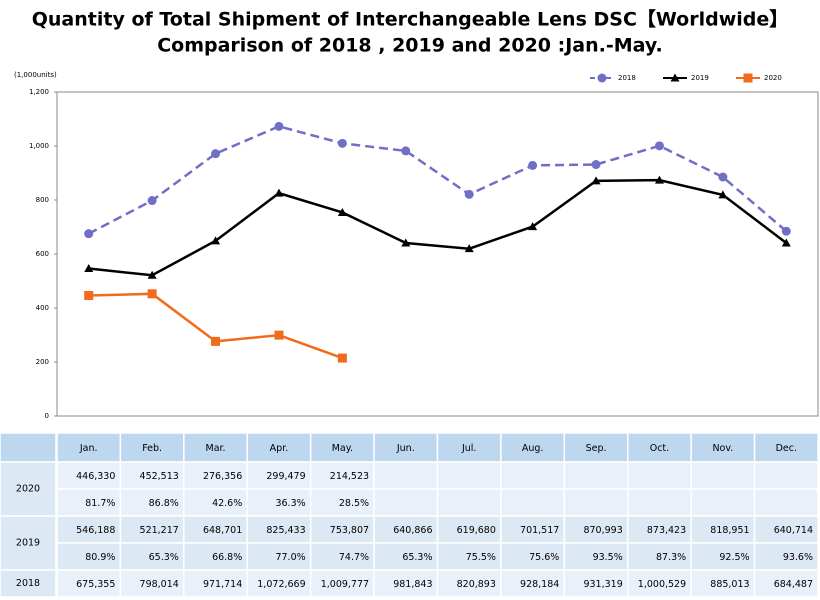 This screenshot has width=820, height=600. I want to click on table-value: 77.0%, so click(290, 557).